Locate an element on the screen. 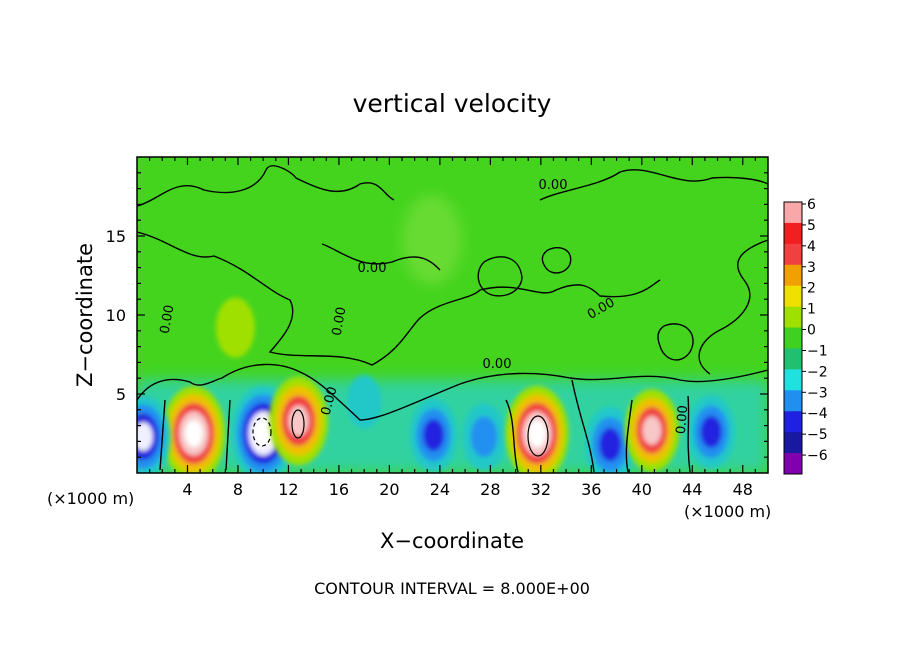 Image resolution: width=904 pixels, height=654 pixels. chart-title: vertical velocity is located at coordinates (452, 103).